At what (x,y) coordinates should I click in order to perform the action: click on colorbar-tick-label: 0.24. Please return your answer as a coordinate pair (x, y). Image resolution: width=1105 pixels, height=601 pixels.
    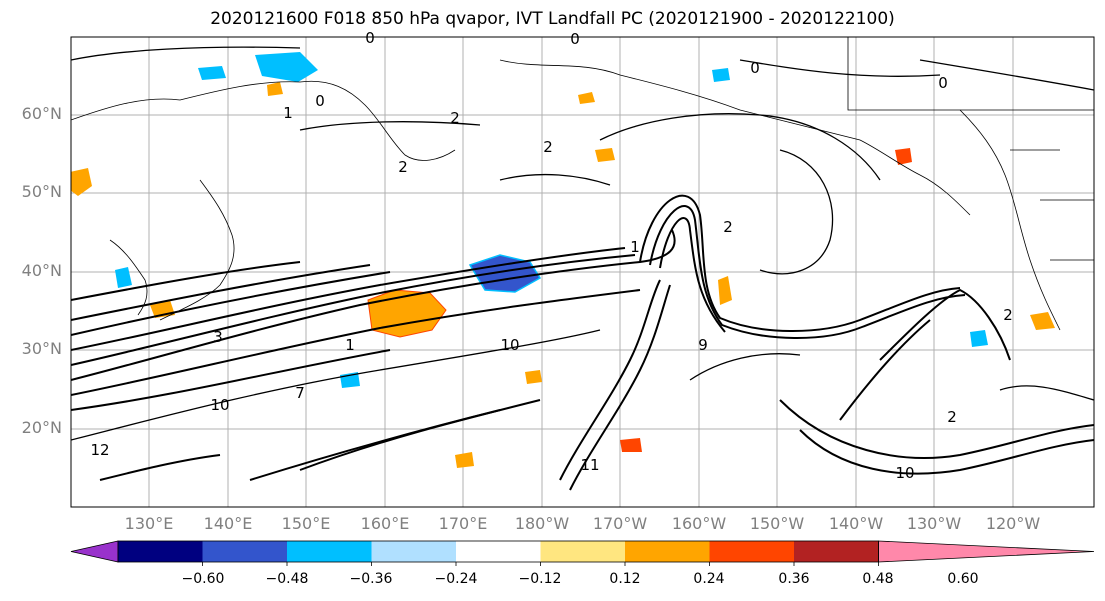
    Looking at the image, I should click on (709, 579).